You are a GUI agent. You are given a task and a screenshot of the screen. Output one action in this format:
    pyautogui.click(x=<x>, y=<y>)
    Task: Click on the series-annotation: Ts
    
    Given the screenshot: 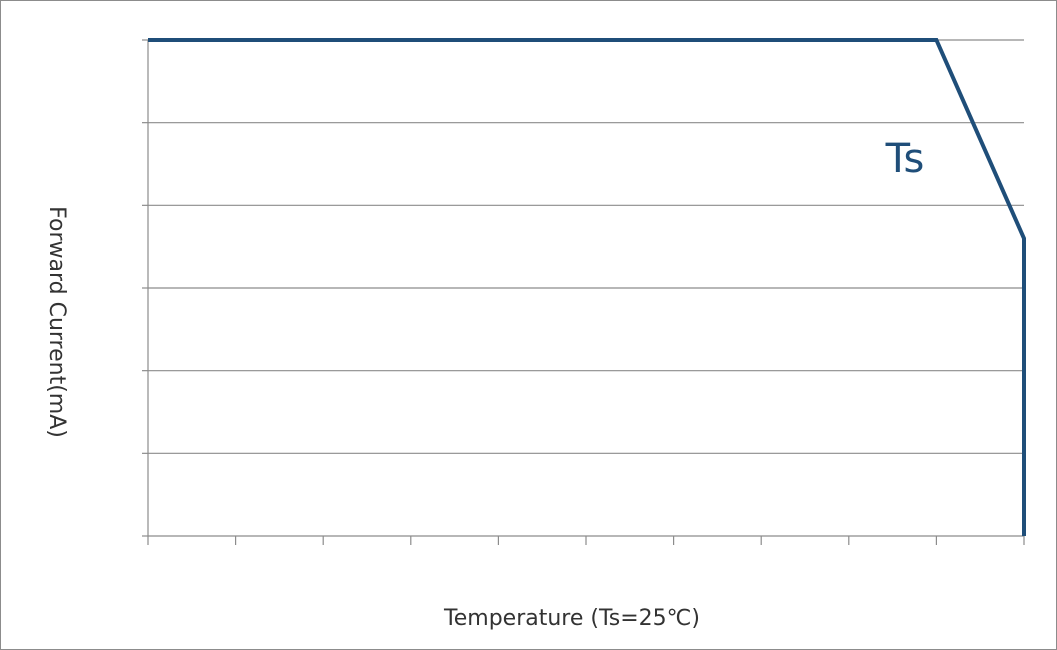 What is the action you would take?
    pyautogui.click(x=905, y=159)
    